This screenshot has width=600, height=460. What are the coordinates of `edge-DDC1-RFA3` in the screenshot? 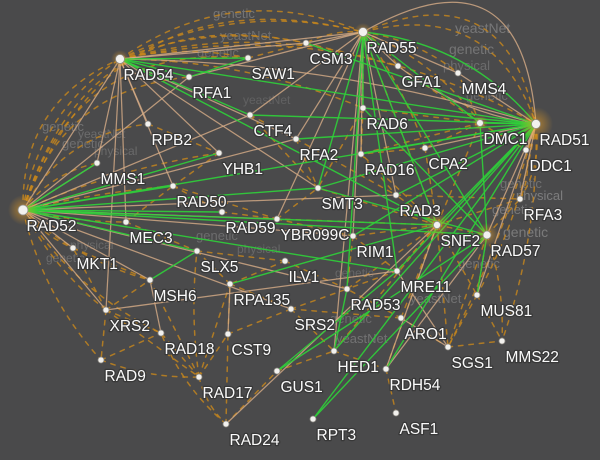 It's located at (524, 174).